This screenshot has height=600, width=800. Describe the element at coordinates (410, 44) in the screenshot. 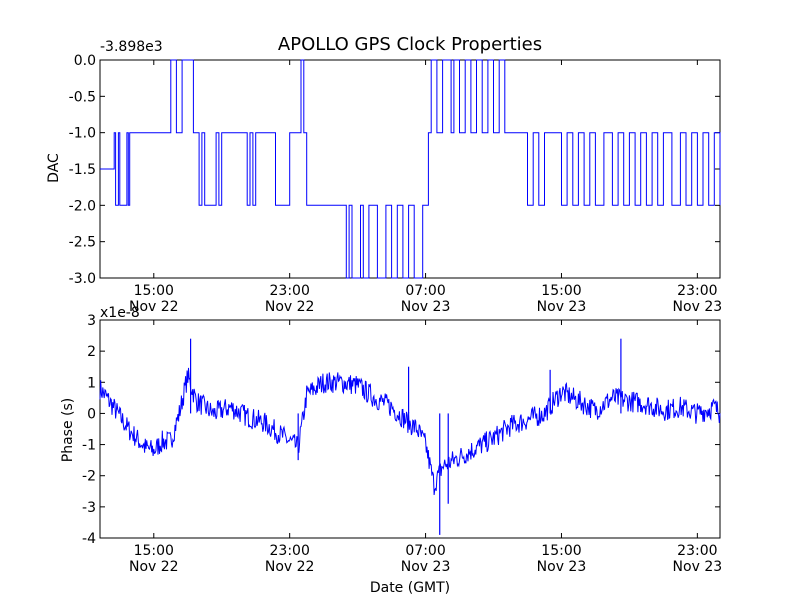

I see `chart-title: APOLLO GPS Clock Properties` at that location.